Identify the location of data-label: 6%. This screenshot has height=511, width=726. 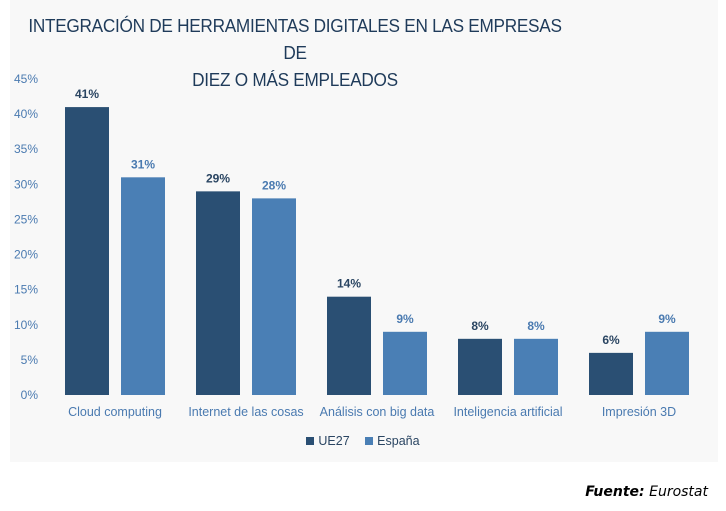
(611, 340).